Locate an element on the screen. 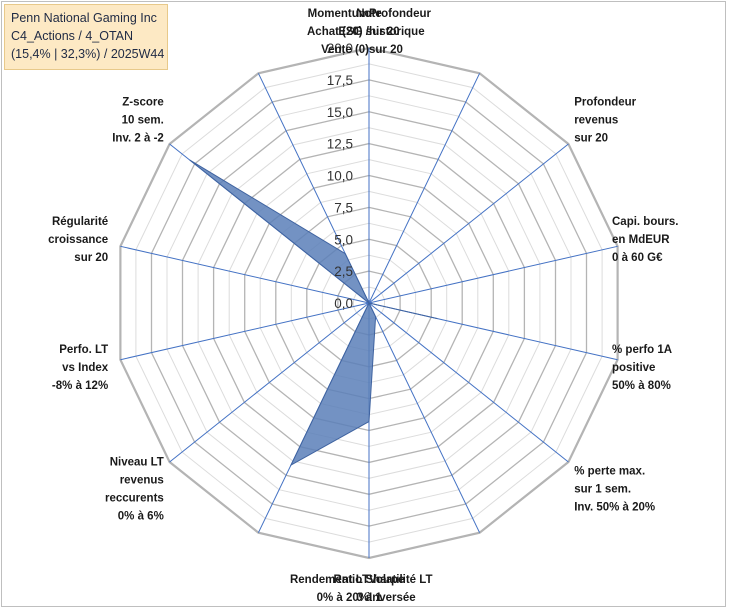 This screenshot has height=610, width=729. tick-label: 17,5 is located at coordinates (340, 80).